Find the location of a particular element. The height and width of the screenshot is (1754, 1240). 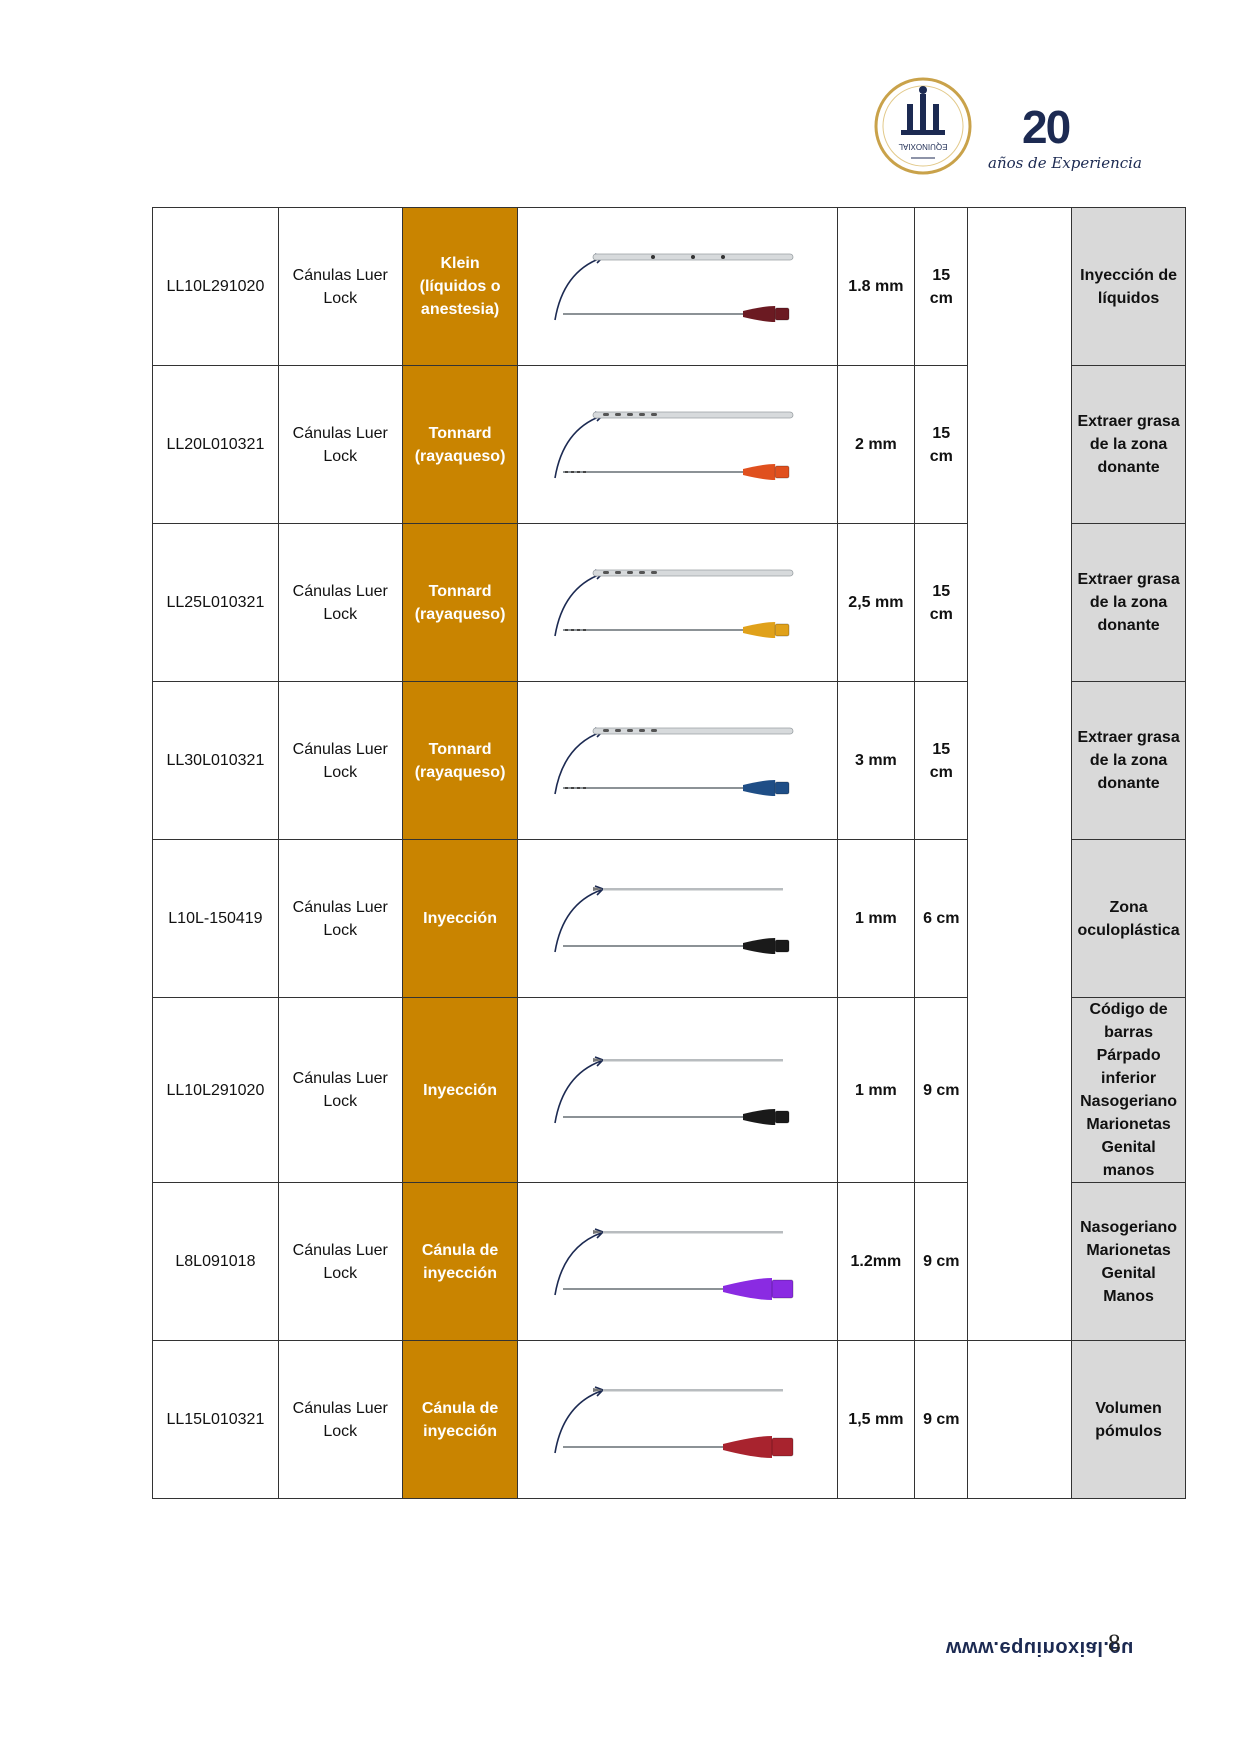

product-code-cell-text: LL20L010321 is located at coordinates (215, 444).